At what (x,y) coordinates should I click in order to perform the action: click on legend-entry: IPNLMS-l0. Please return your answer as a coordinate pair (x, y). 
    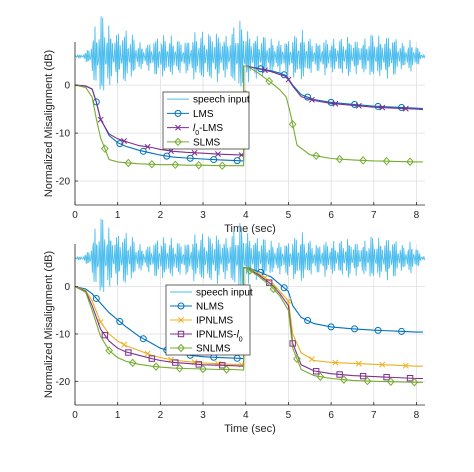
    Looking at the image, I should click on (219, 337).